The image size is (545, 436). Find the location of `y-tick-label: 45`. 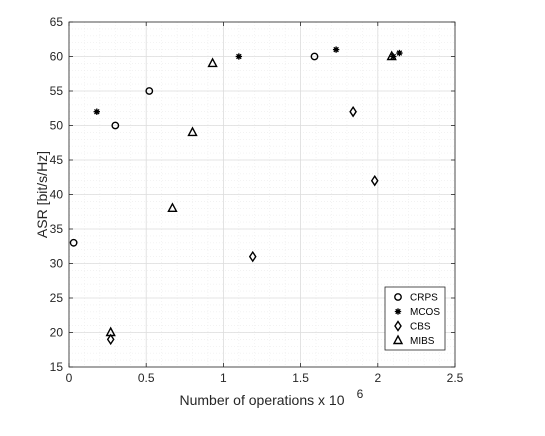

y-tick-label: 45 is located at coordinates (57, 160).